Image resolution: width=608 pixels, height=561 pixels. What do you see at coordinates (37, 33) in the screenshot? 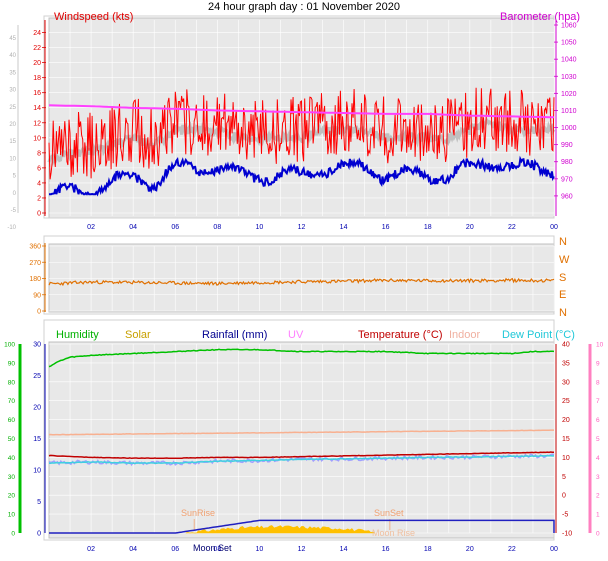
I see `wind-tick-label: 24` at bounding box center [37, 33].